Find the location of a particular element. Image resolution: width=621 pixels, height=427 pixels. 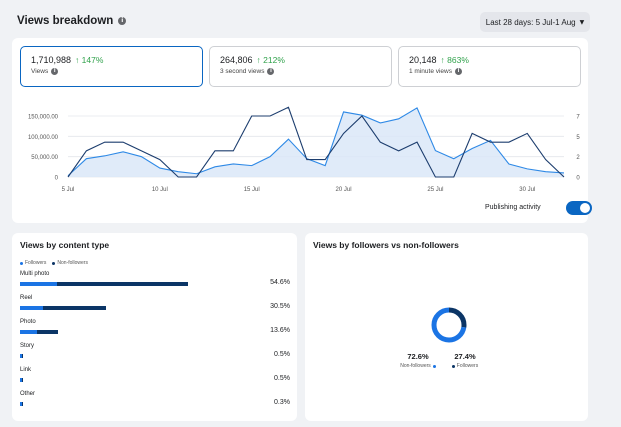

y-right-tick-label: 0 is located at coordinates (578, 179).